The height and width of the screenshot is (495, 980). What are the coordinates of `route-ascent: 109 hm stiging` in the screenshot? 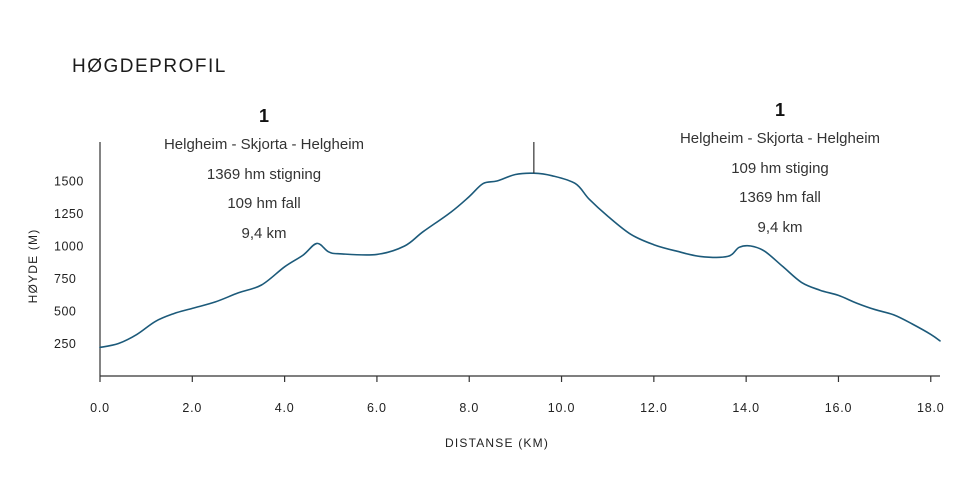 It's located at (780, 168).